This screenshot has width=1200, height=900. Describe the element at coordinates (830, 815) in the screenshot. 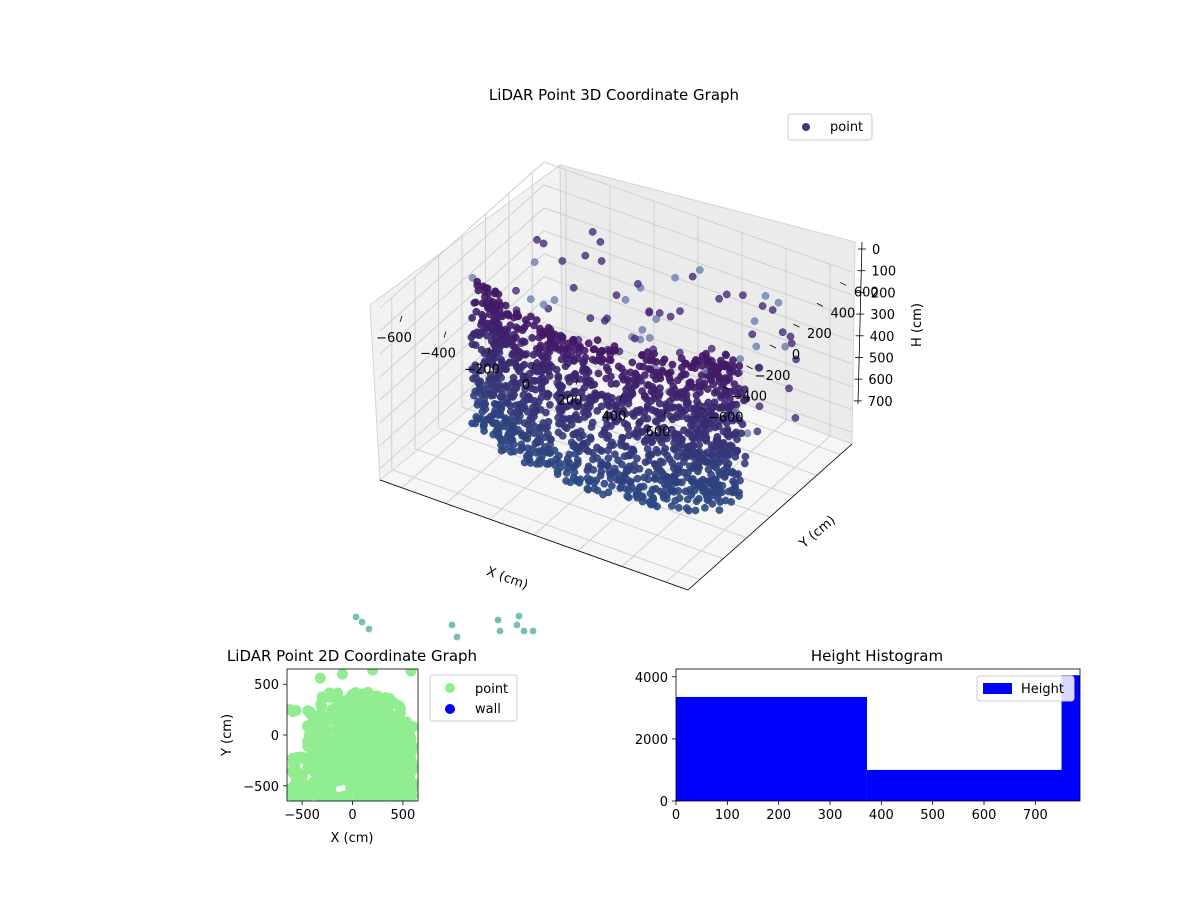

I see `x-tick-label-histogram: 300` at that location.